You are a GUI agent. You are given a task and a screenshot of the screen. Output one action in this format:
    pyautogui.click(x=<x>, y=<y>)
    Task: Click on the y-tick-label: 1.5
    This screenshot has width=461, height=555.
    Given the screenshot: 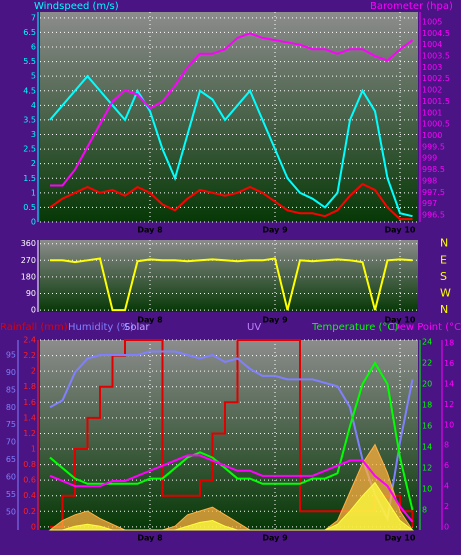 What is the action you would take?
    pyautogui.click(x=29, y=178)
    